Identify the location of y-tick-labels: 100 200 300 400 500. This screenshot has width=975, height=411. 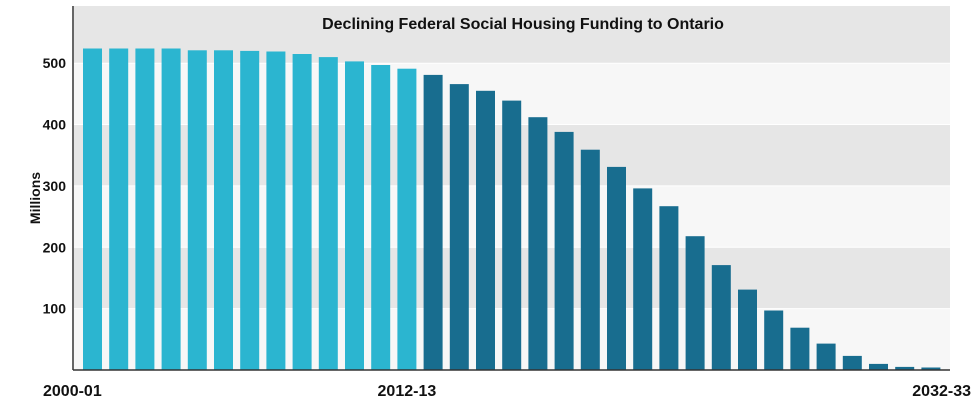
(55, 185).